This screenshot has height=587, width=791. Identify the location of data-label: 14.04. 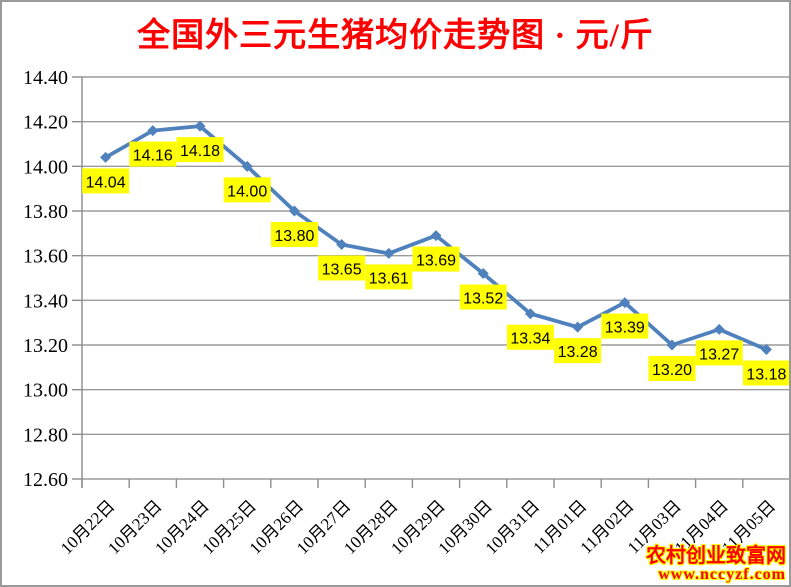
(106, 182).